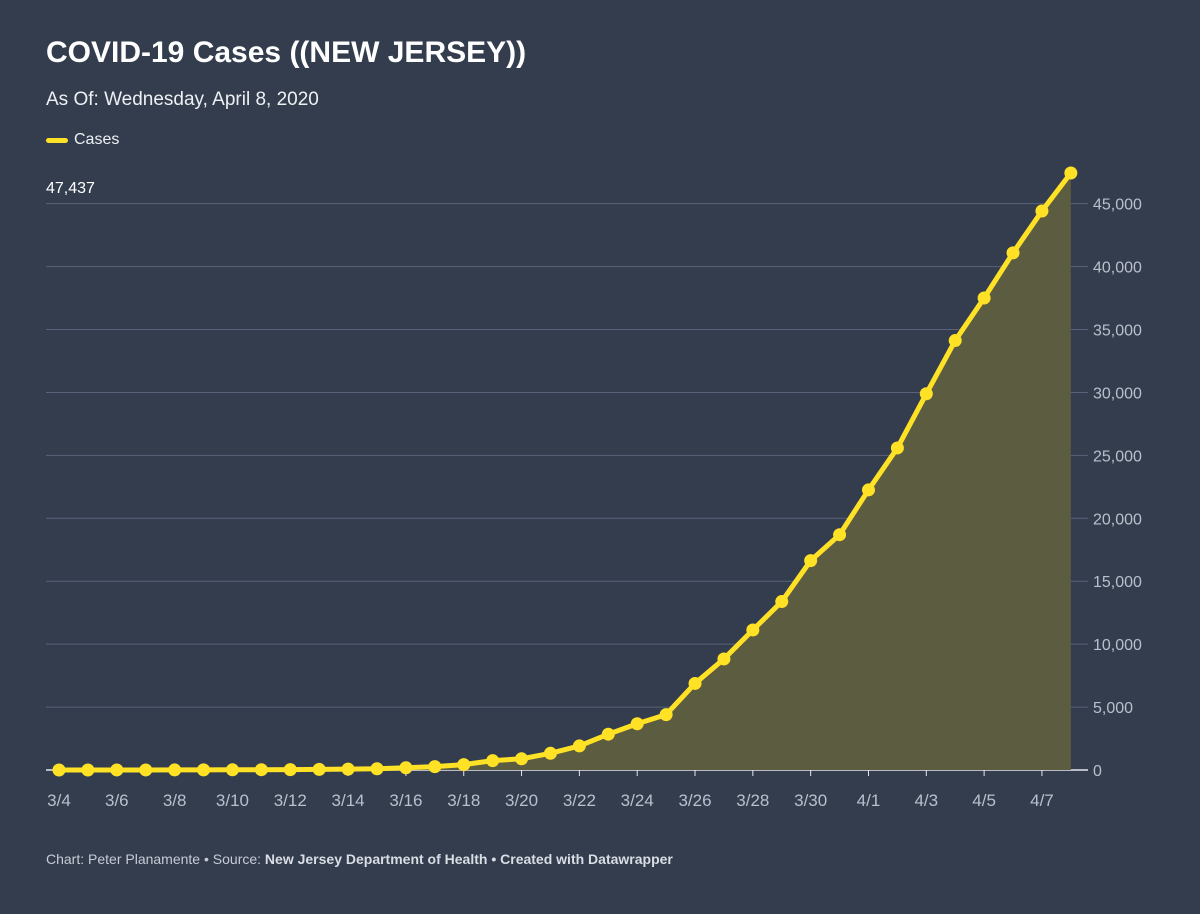  I want to click on legend: Cases, so click(82, 140).